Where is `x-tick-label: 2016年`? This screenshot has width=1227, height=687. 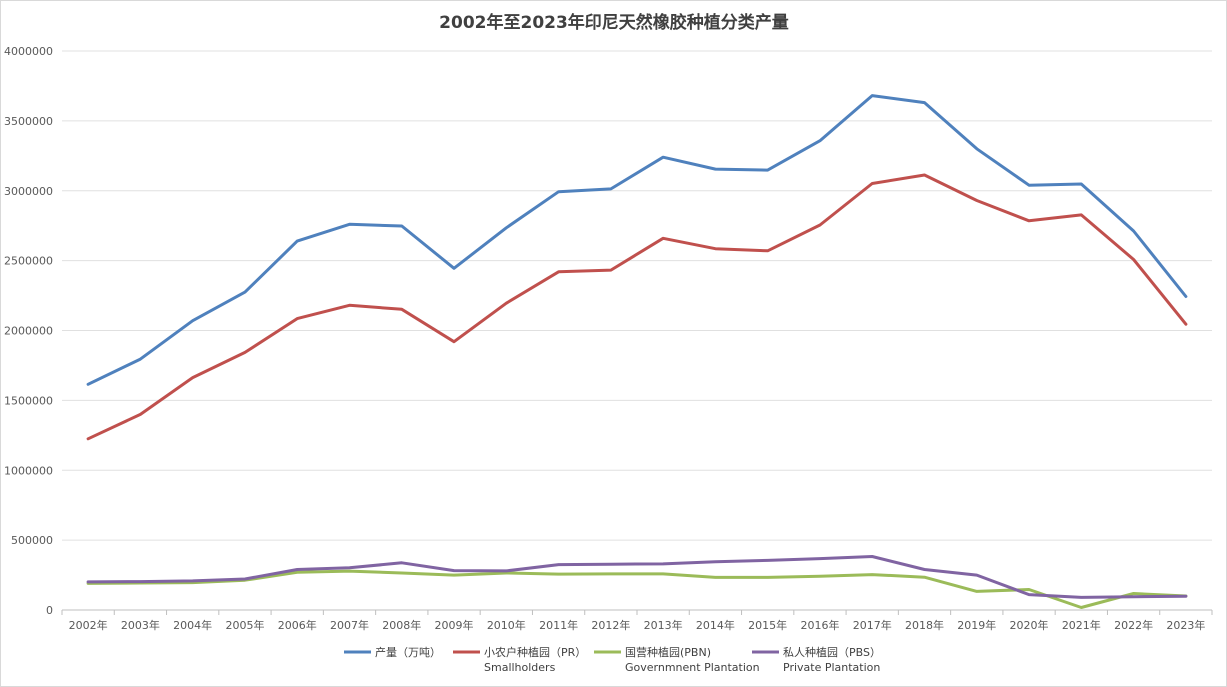
x-tick-label: 2016年 is located at coordinates (819, 625).